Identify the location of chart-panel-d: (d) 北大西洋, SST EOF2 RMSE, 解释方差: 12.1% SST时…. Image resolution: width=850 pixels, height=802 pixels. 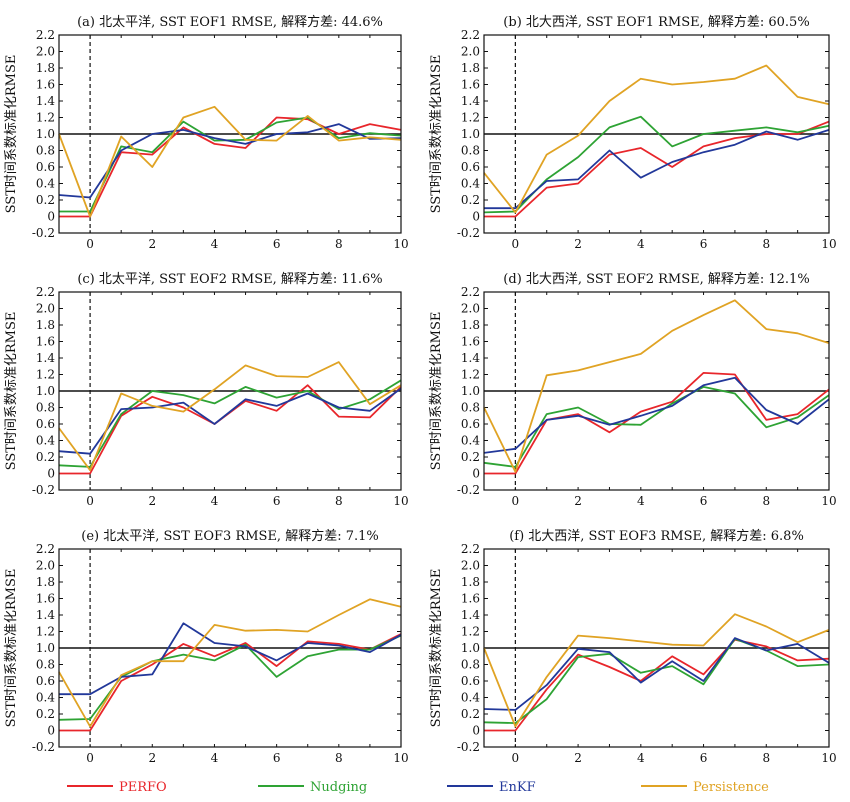
(633, 389).